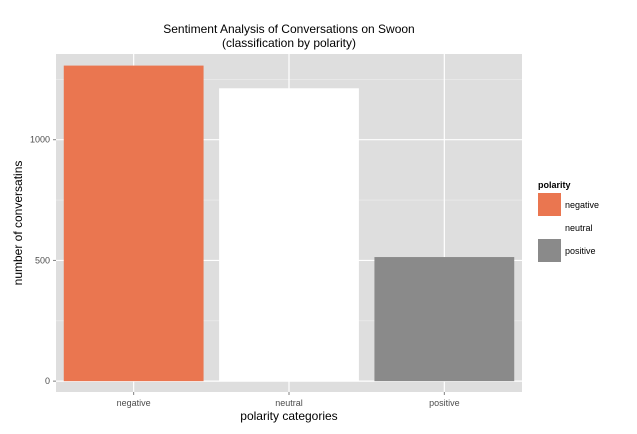 The width and height of the screenshot is (637, 434). What do you see at coordinates (47, 381) in the screenshot?
I see `y-tick-label: 0` at bounding box center [47, 381].